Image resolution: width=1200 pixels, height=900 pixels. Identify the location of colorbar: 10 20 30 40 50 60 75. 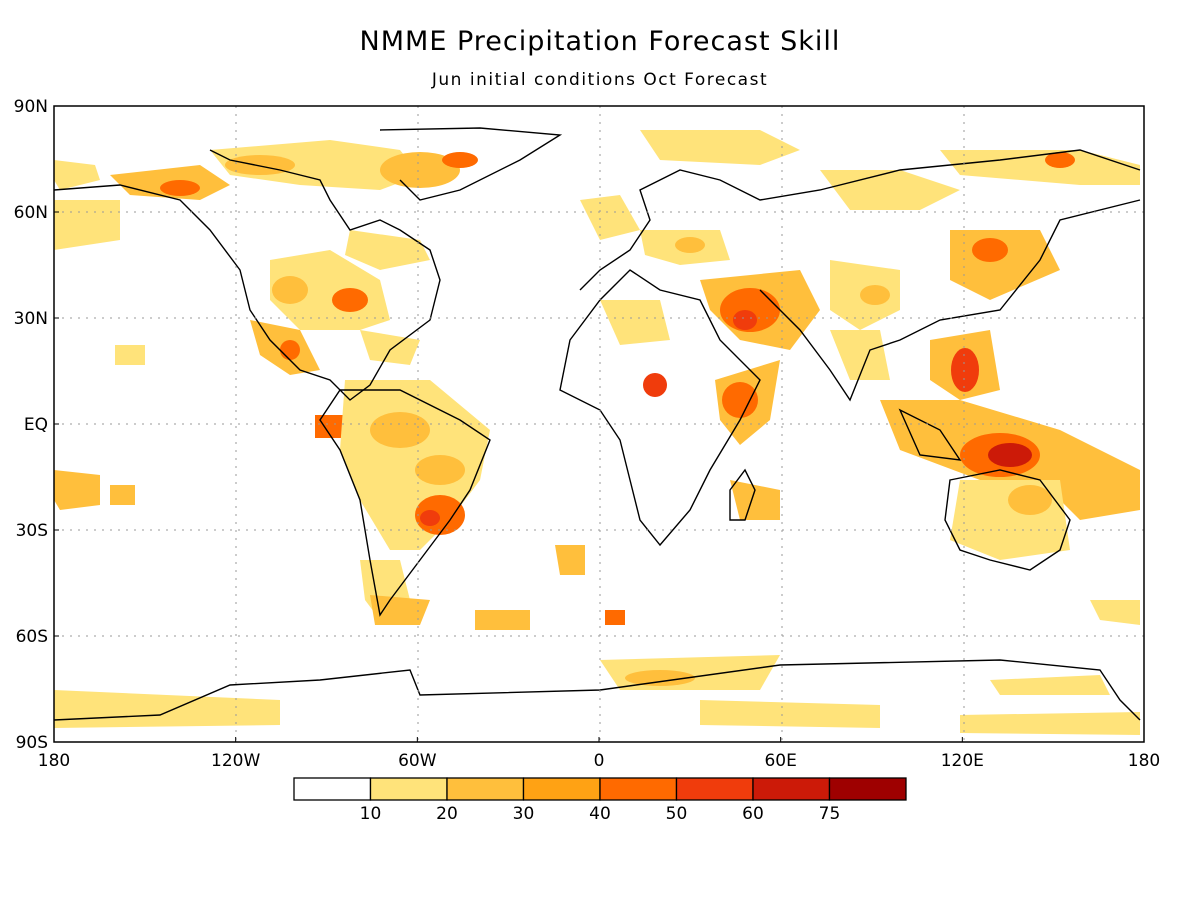
(600, 800).